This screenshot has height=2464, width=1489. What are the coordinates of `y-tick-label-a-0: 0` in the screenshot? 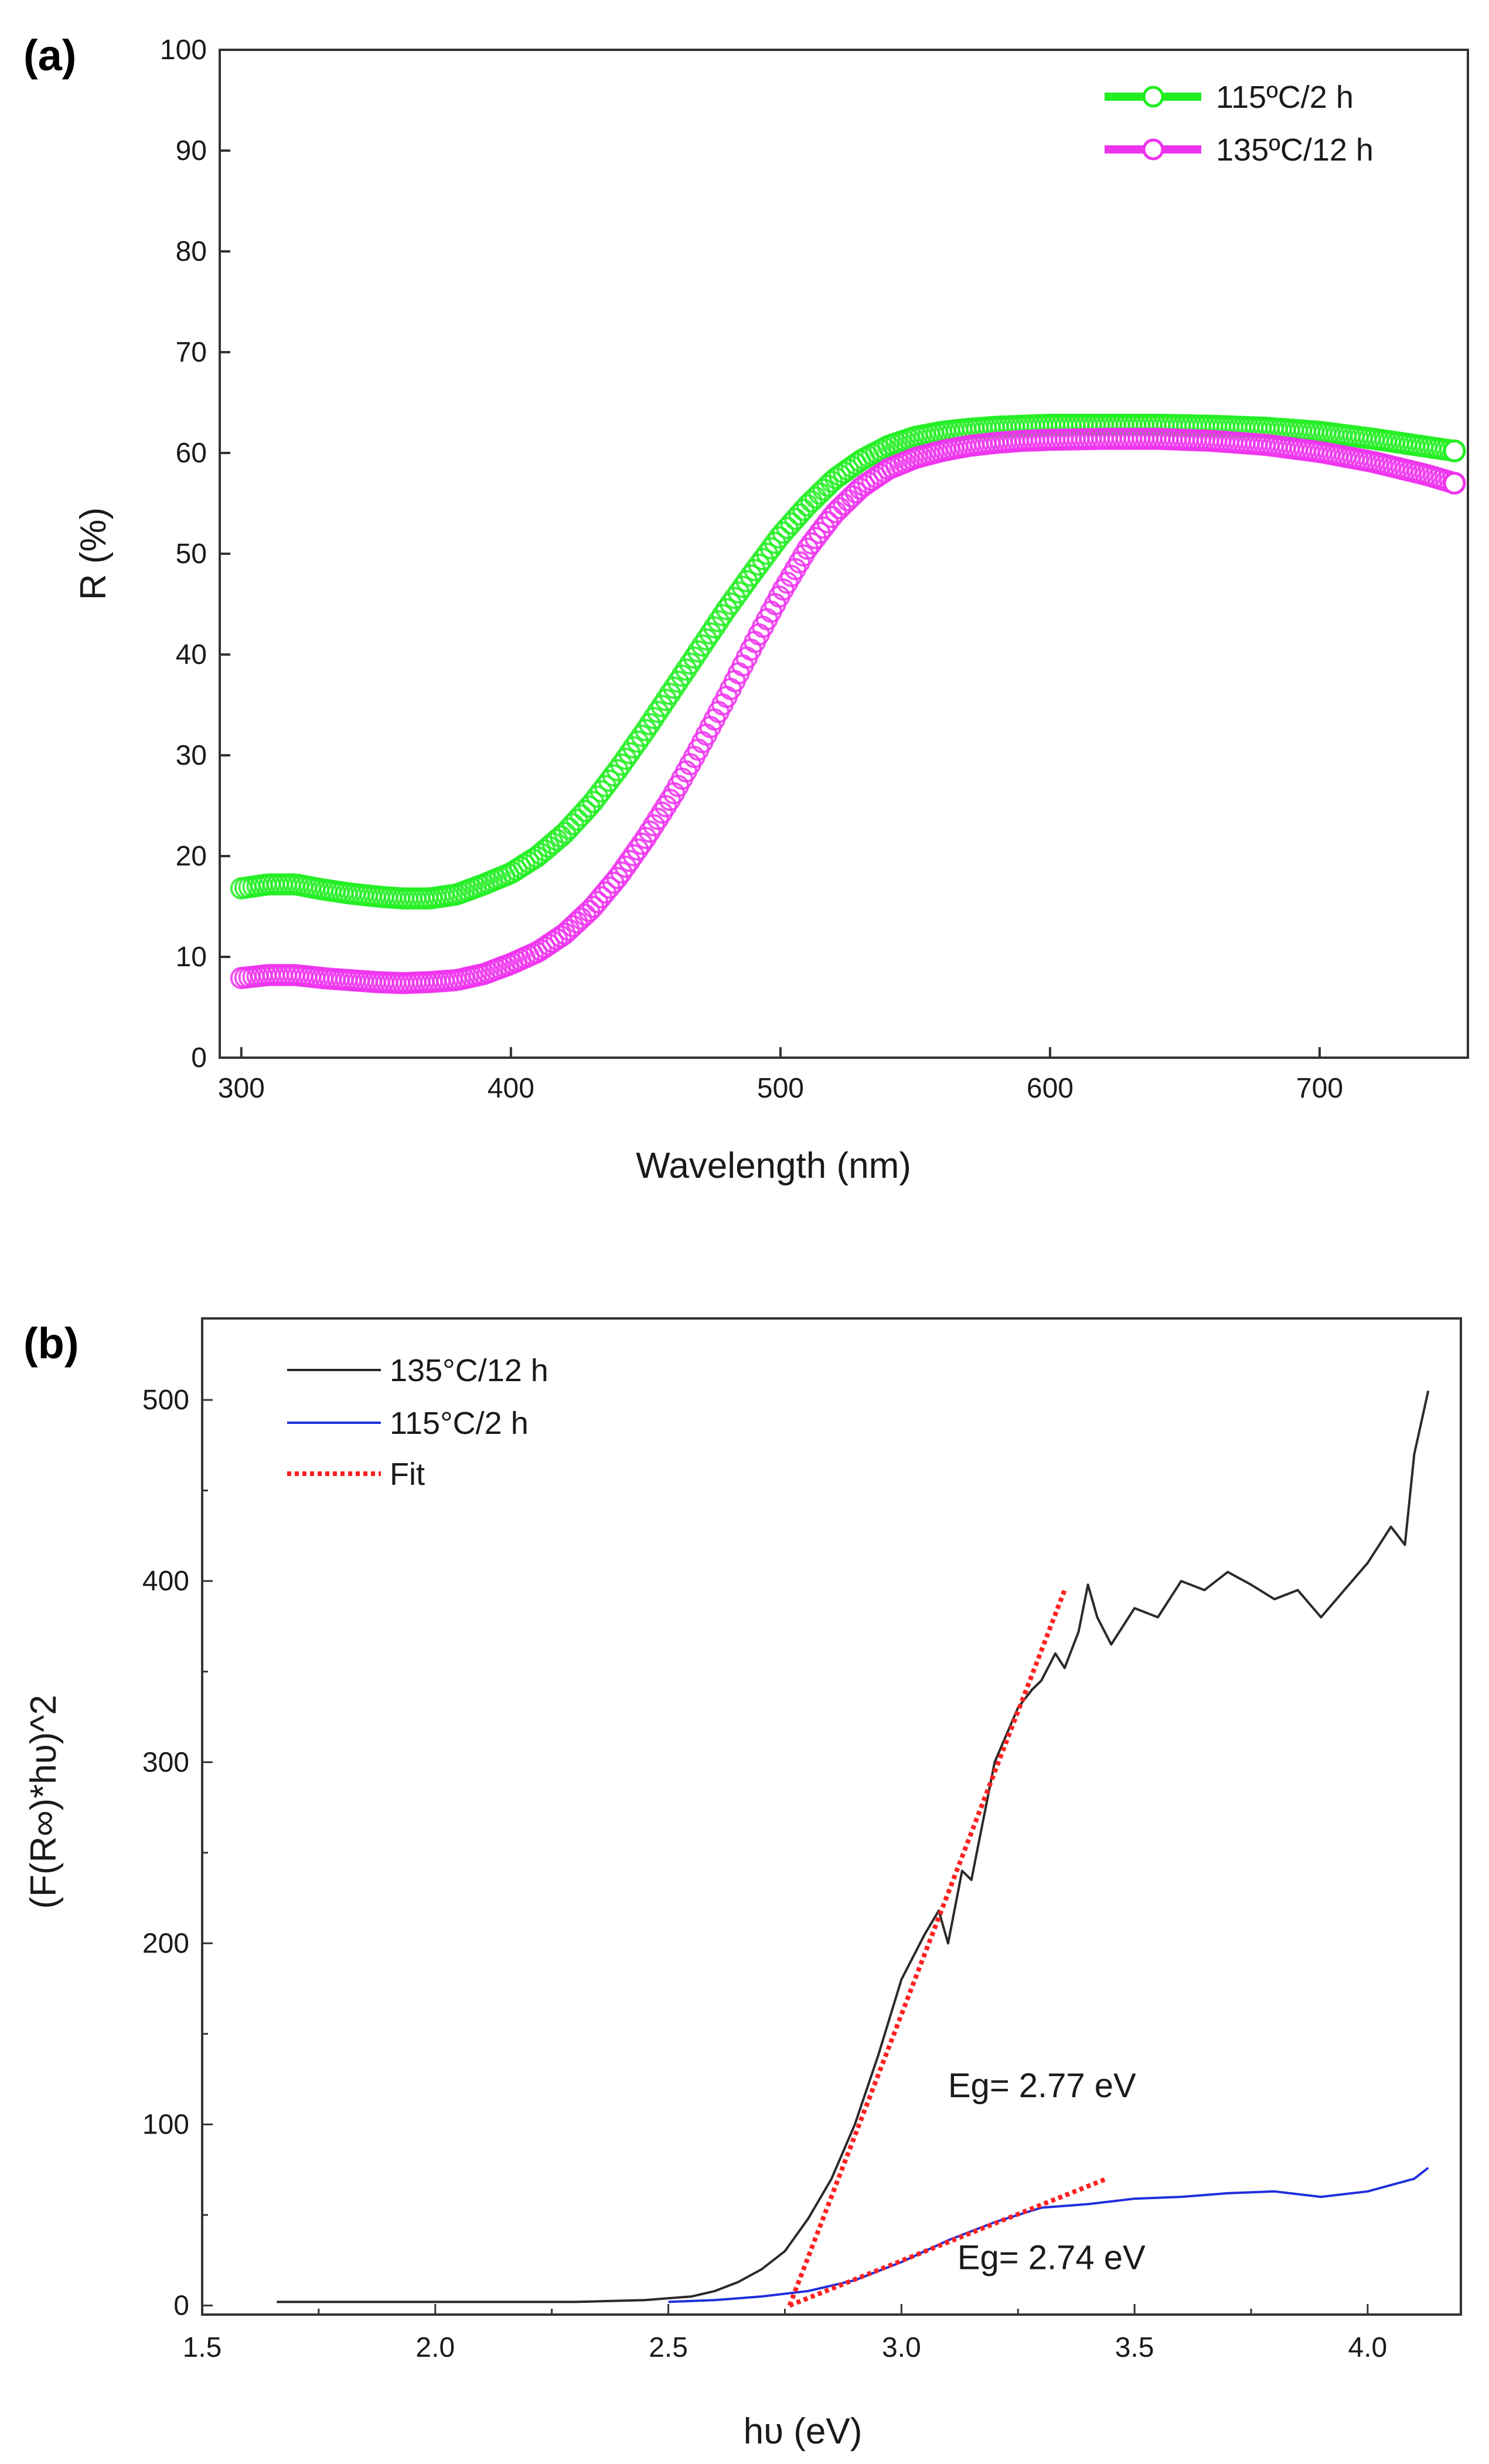 It's located at (199, 1057).